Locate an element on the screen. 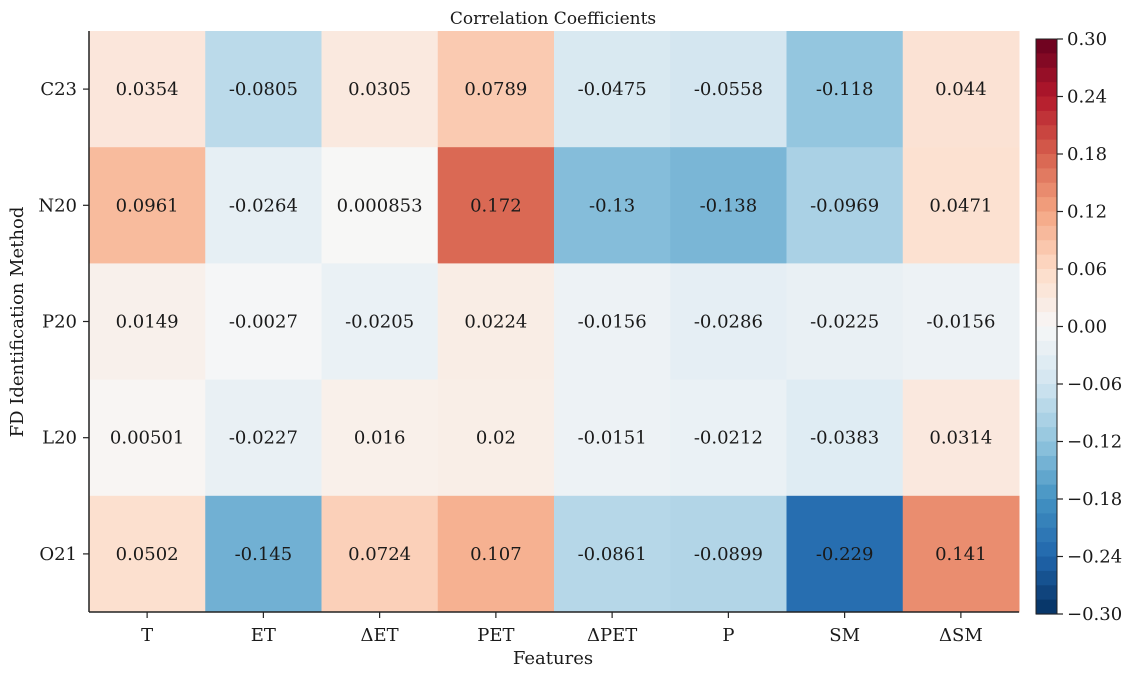 The width and height of the screenshot is (1137, 678). cell-value-label: -0.0264 is located at coordinates (263, 205).